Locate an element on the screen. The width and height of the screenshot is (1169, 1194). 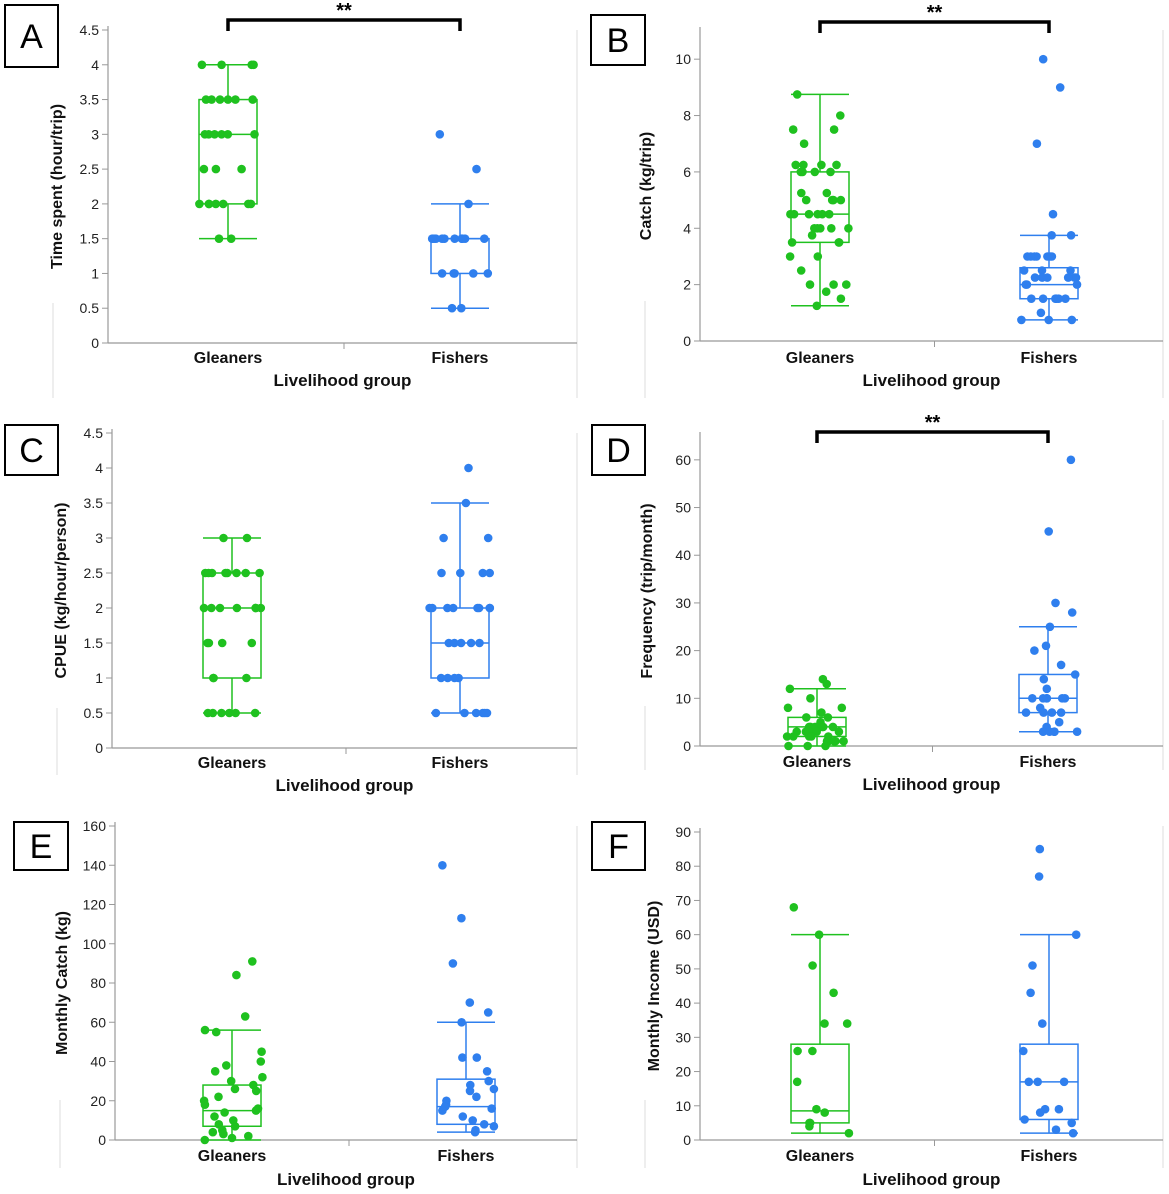
y-axis-title: CPUE (kg/hour/person) is located at coordinates (61, 590).